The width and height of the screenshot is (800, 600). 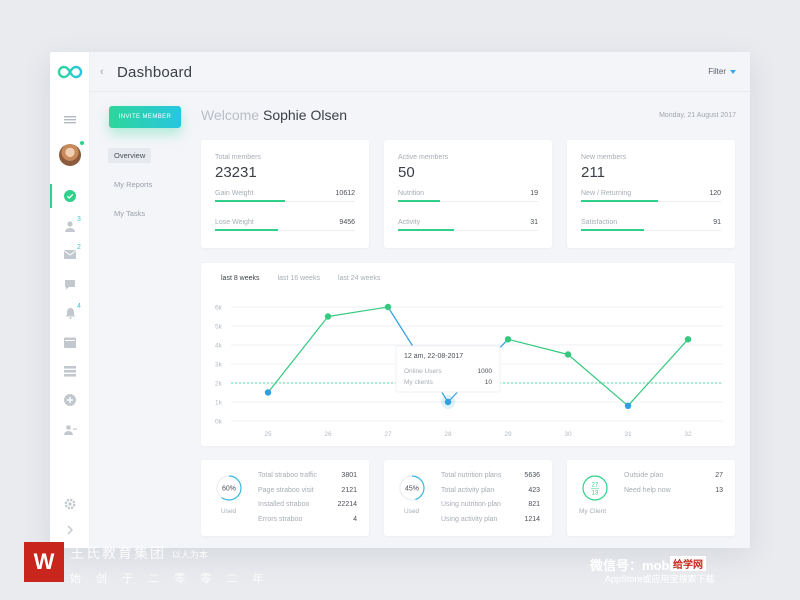 What do you see at coordinates (595, 494) in the screenshot?
I see `ratio-bottom: 13` at bounding box center [595, 494].